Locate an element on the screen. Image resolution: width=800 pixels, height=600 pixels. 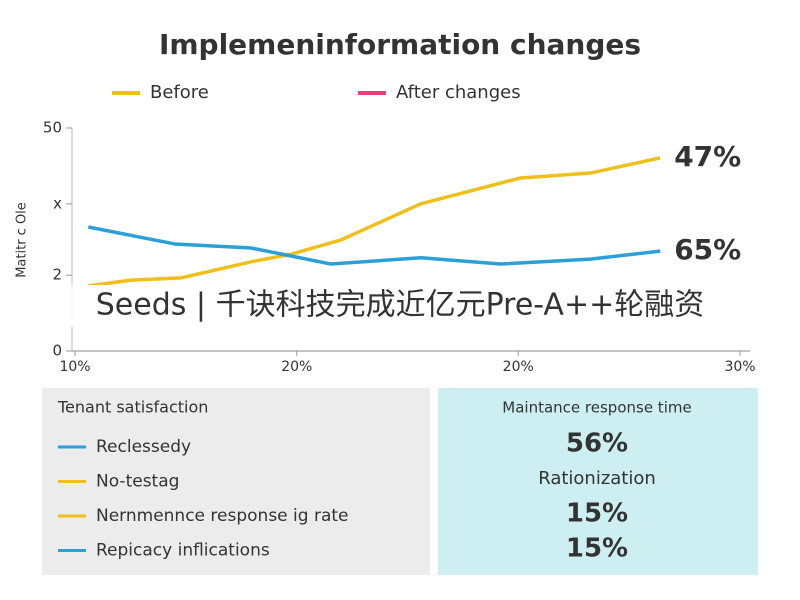
panel-item: Repicacy inflications is located at coordinates (183, 551).